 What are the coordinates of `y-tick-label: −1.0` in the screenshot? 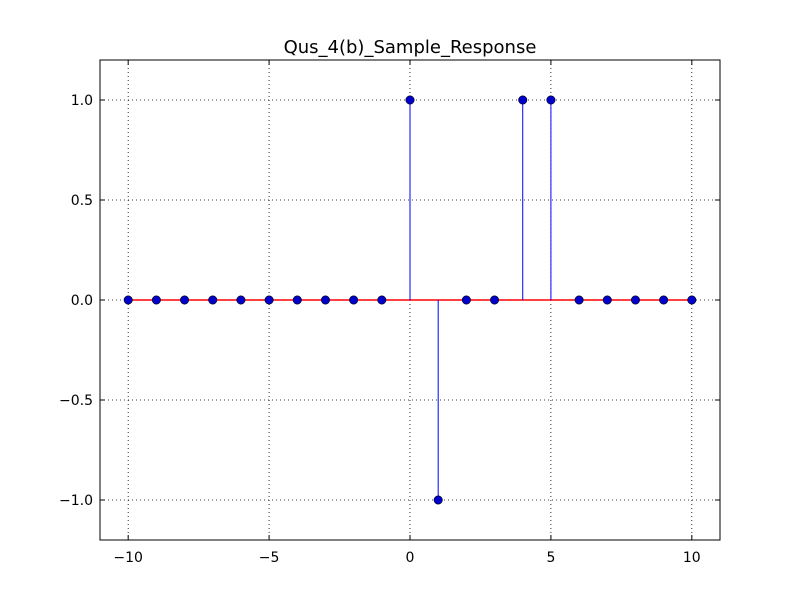 It's located at (76, 501).